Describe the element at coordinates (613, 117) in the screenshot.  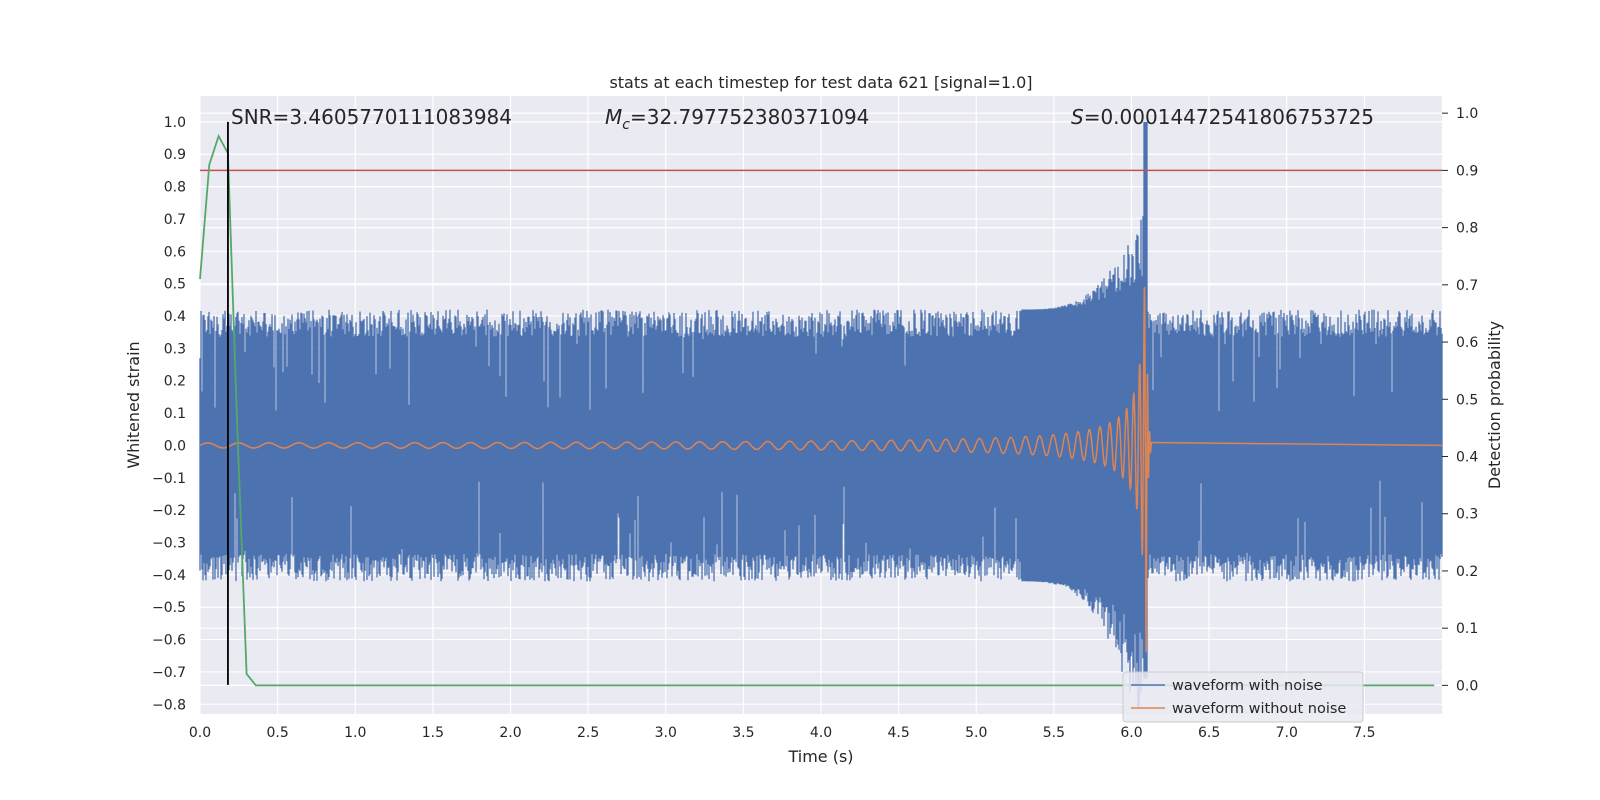
I see `chirp-mass-symbol: M` at that location.